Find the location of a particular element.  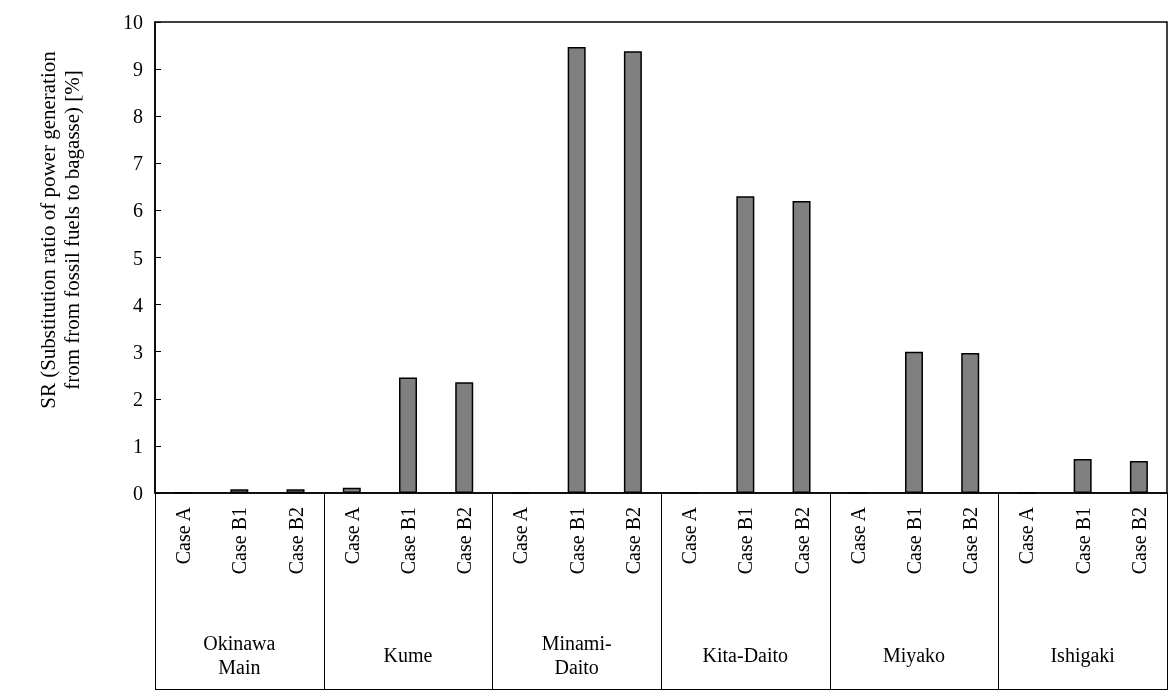

y-tick-label: 0 is located at coordinates (138, 493).